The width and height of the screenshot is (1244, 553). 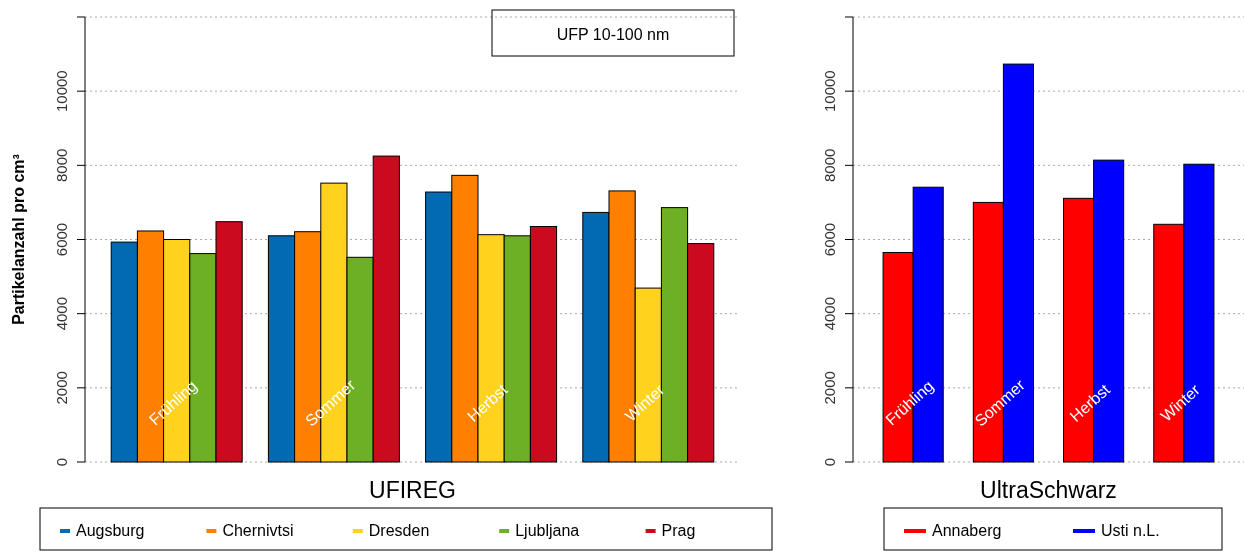 I want to click on x-axis-title: UFIREG, so click(x=412, y=490).